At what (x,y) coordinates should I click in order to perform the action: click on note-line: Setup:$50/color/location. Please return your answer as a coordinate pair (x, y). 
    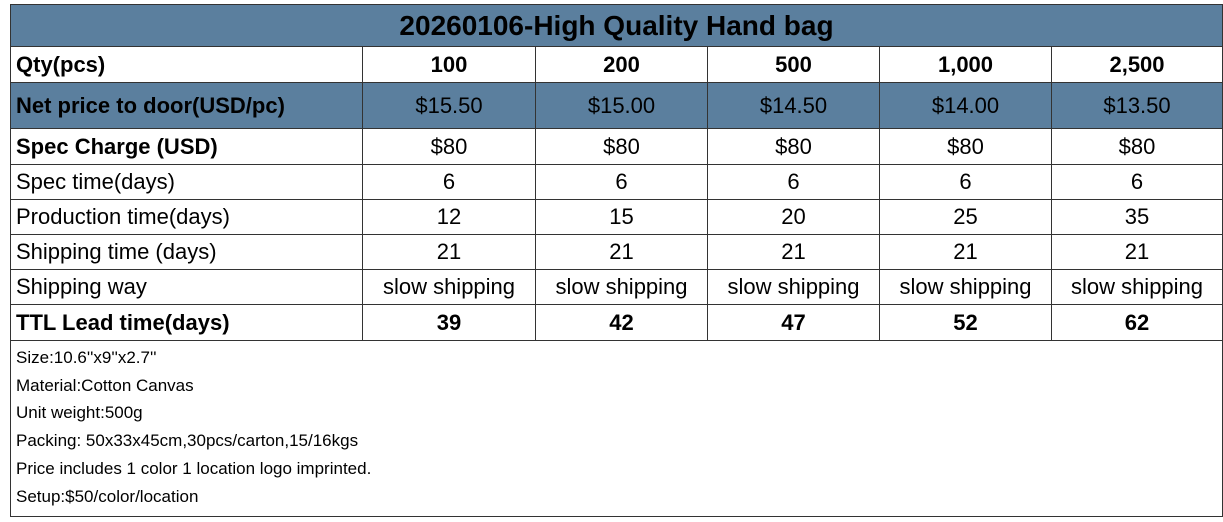
    Looking at the image, I should click on (107, 496).